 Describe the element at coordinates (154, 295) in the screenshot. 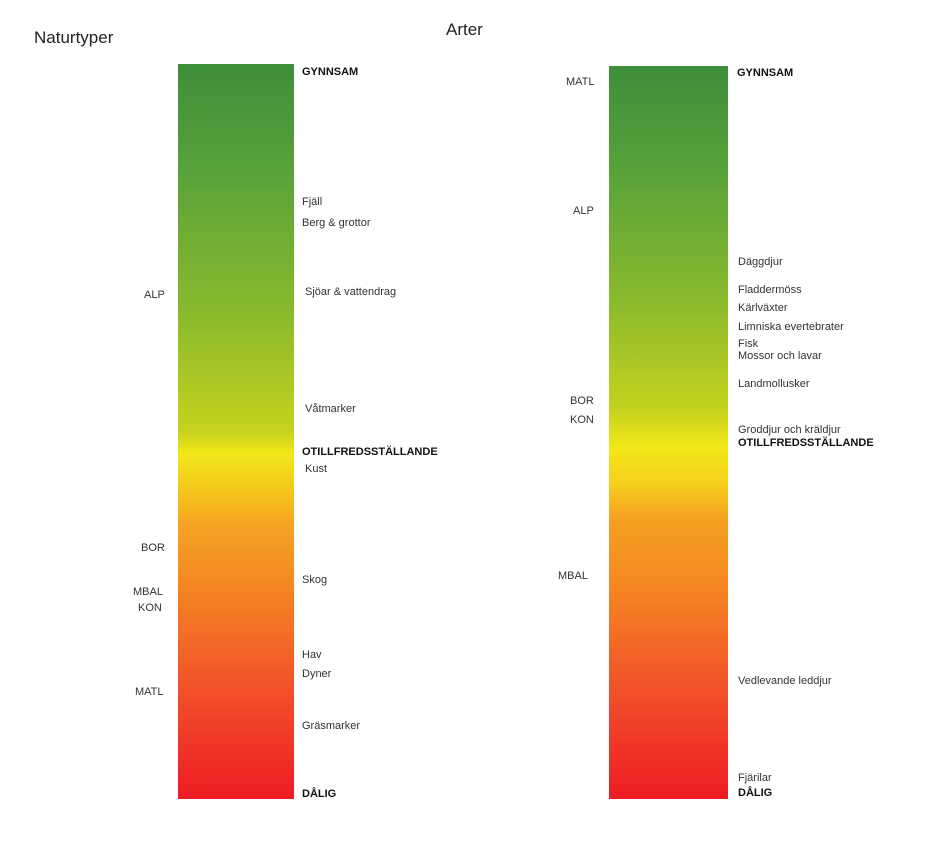

I see `left-region-alp: ALP` at that location.